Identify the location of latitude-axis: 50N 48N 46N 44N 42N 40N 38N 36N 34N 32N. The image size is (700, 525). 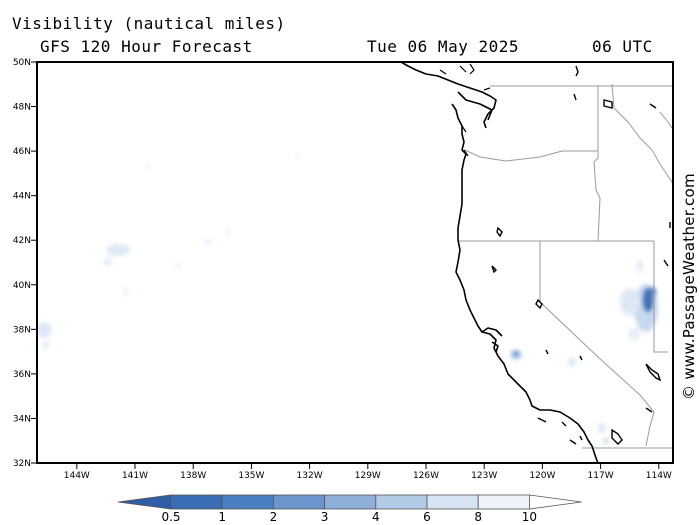
(25, 263).